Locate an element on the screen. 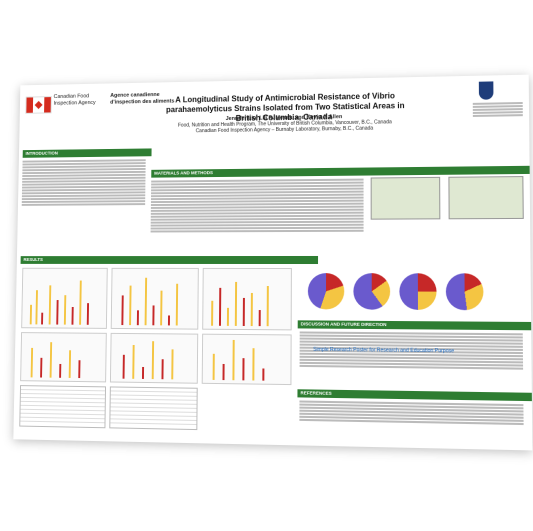 The height and width of the screenshot is (531, 533). intro-text is located at coordinates (83, 204).